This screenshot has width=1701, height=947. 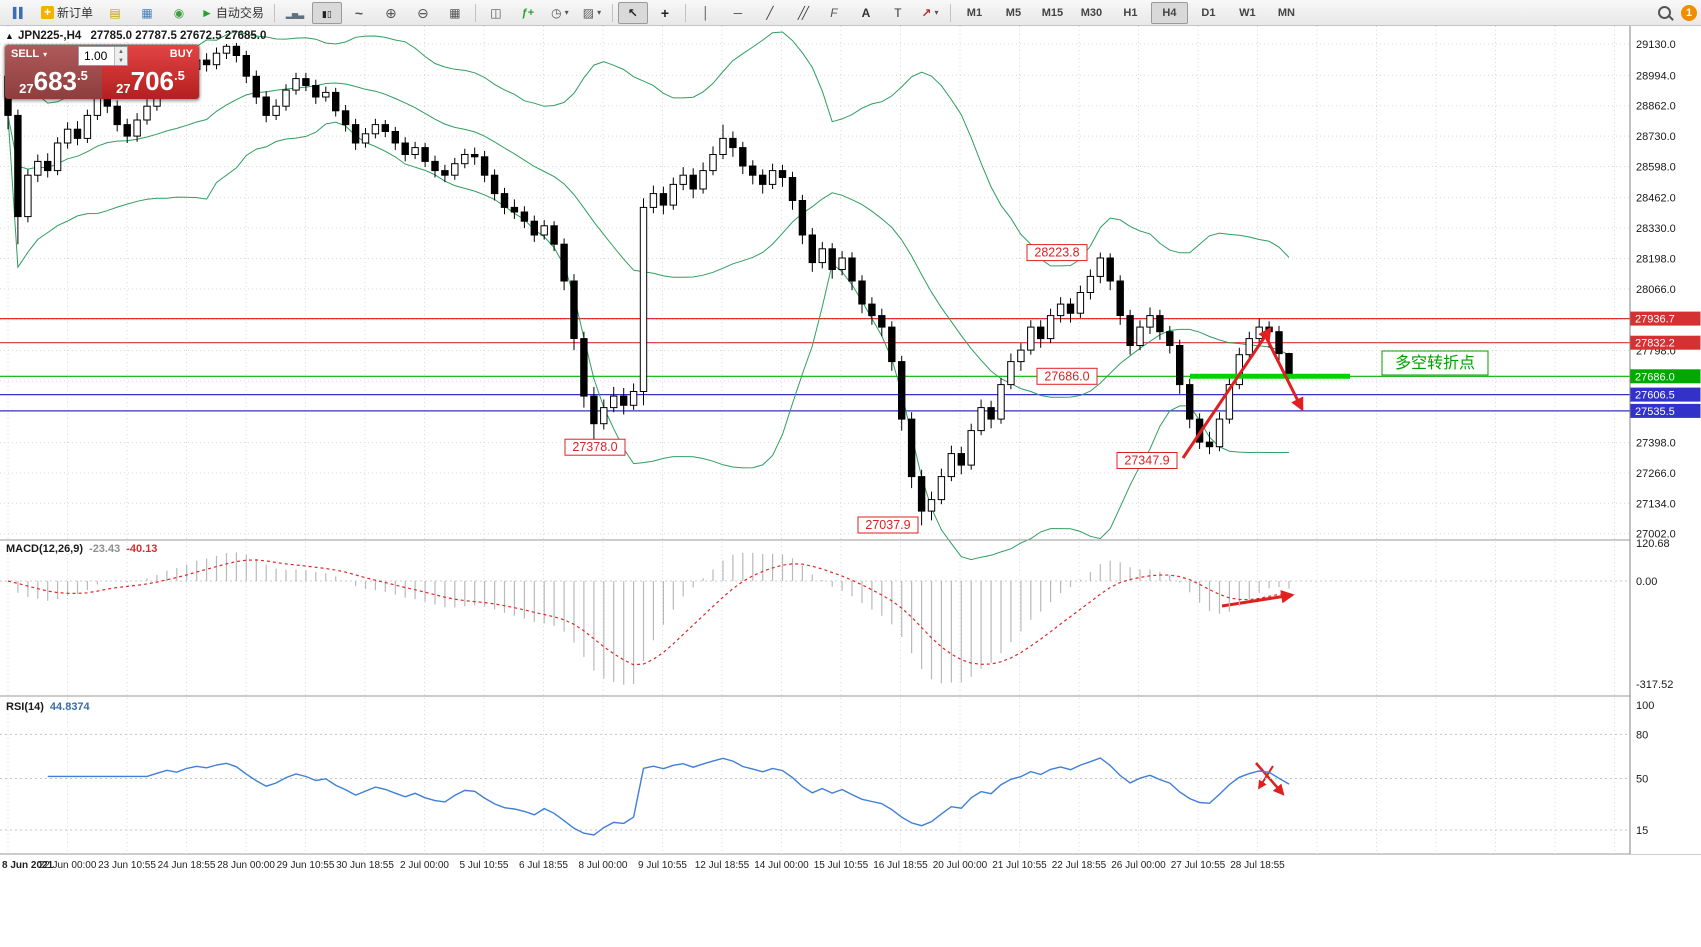 I want to click on svg-text: 27037.9, so click(x=887, y=525).